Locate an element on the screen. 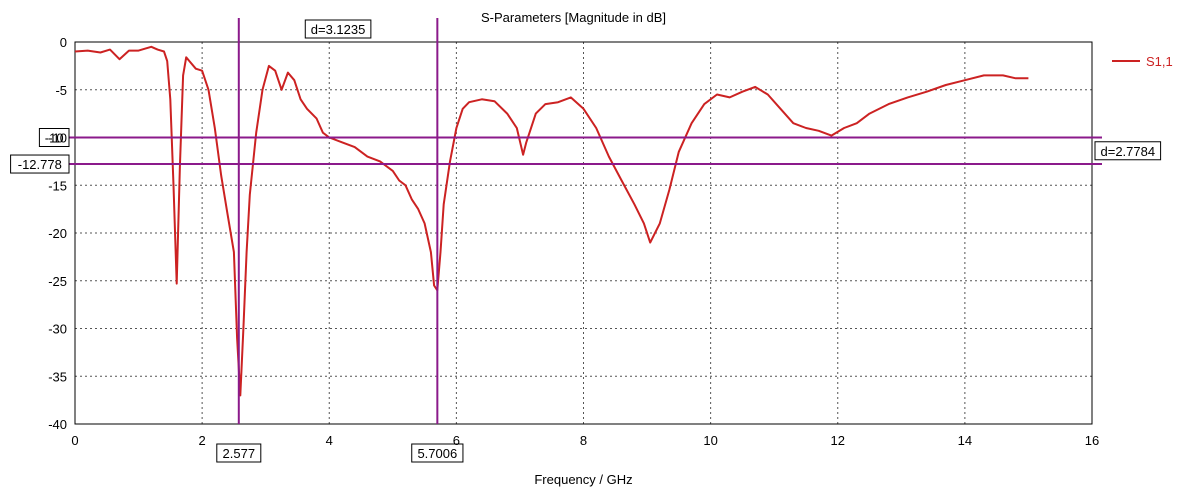 The image size is (1196, 494). chart-title: S-Parameters [Magnitude in dB] is located at coordinates (573, 17).